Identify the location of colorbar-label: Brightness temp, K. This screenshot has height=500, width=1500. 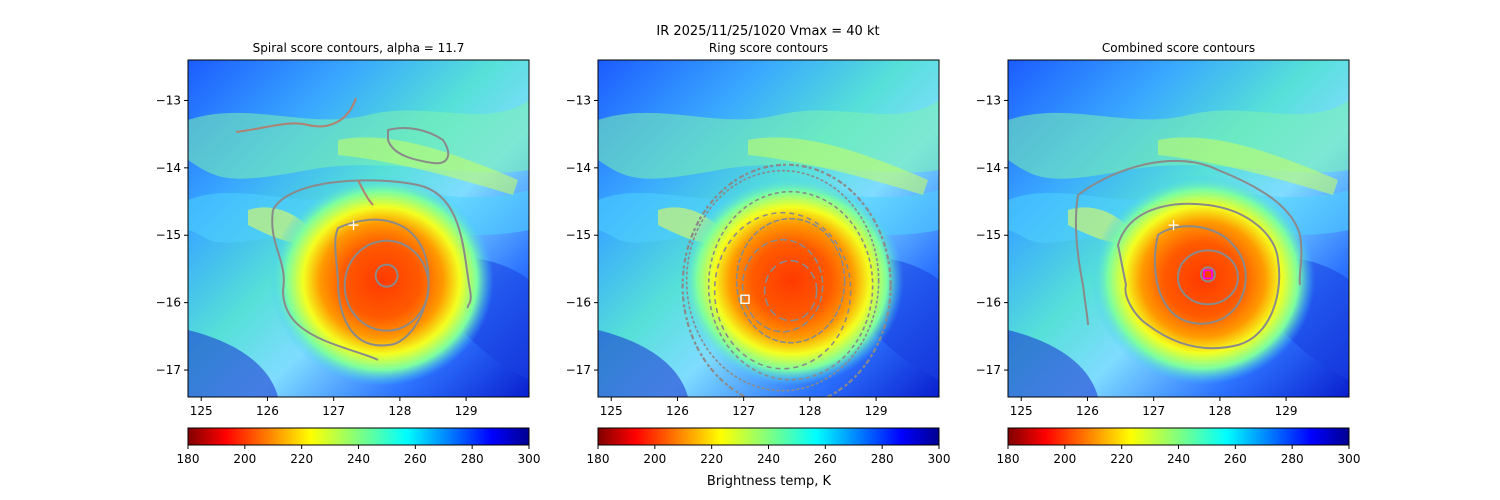
(769, 481).